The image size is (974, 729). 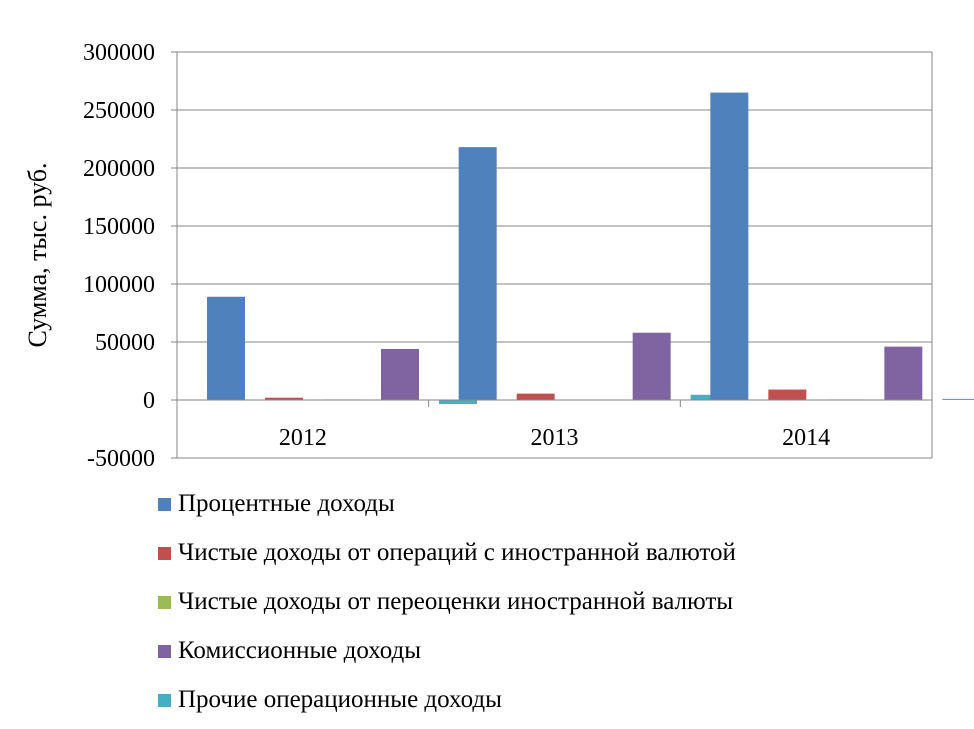 What do you see at coordinates (340, 699) in the screenshot?
I see `legend-label: Прочие операционные доходы` at bounding box center [340, 699].